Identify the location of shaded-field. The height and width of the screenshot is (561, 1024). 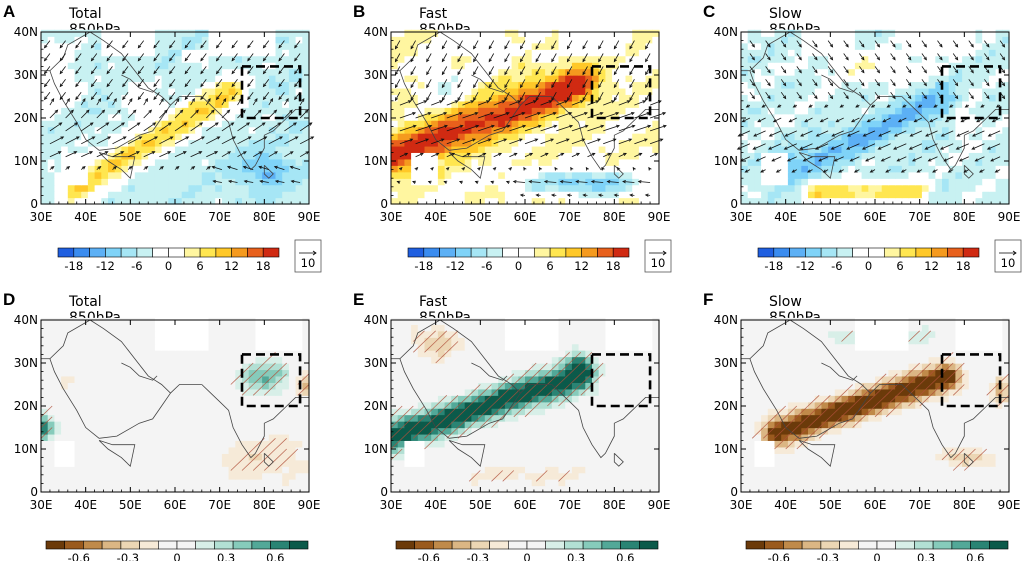
(525, 405).